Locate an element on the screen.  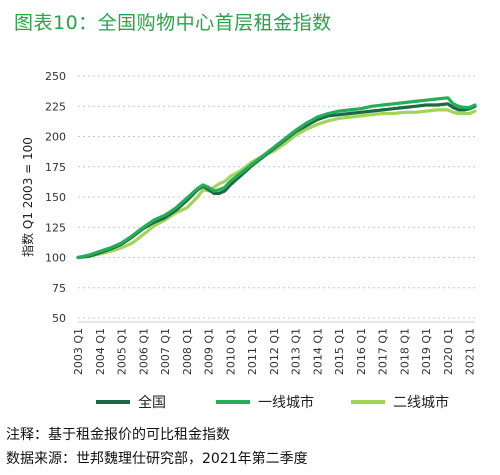
chart-title: 图表10：全国购物中心首层租金指数 is located at coordinates (173, 23).